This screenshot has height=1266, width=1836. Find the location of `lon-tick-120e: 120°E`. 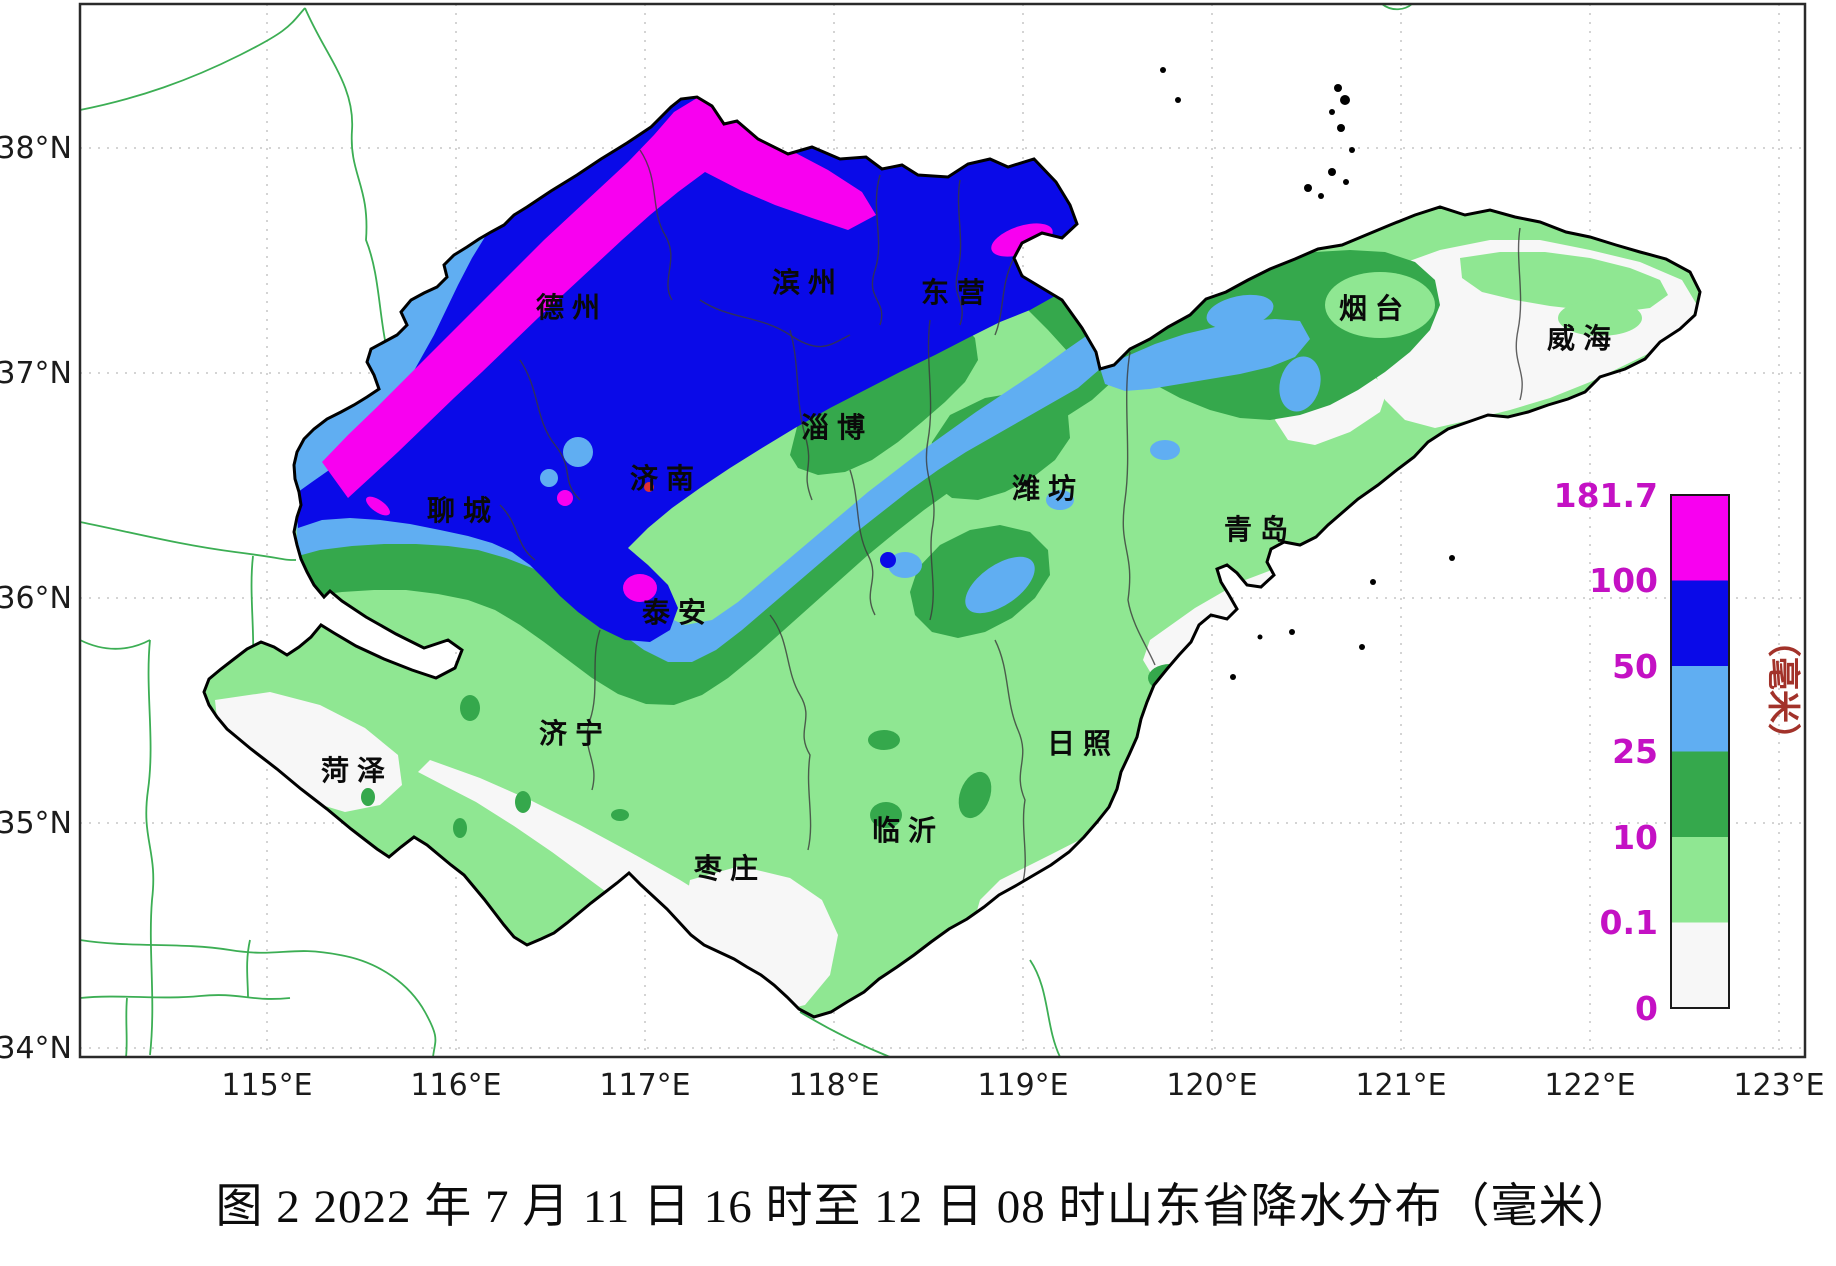

lon-tick-120e: 120°E is located at coordinates (1211, 1085).